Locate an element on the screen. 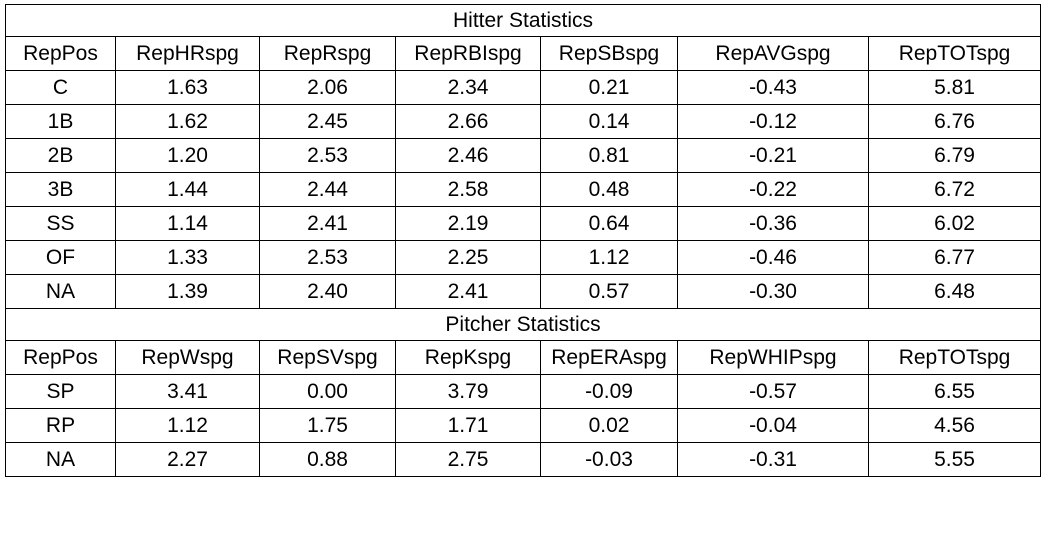 The height and width of the screenshot is (535, 1046). pitcher-section-title: Pitcher Statistics is located at coordinates (523, 324).